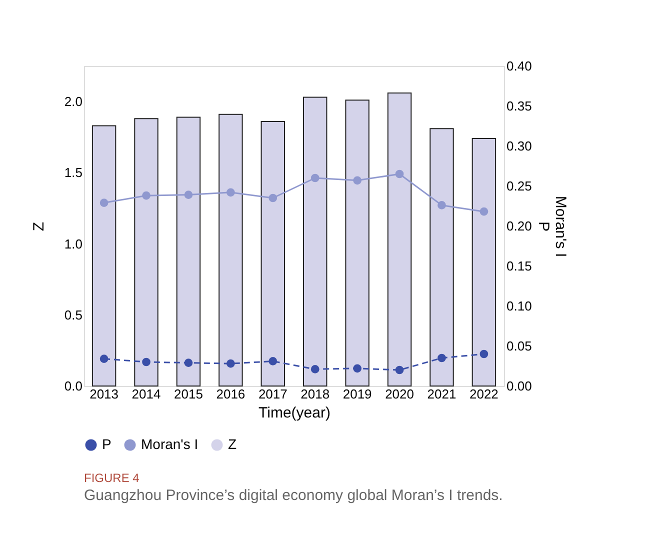  What do you see at coordinates (519, 226) in the screenshot?
I see `y2-tick-label: 0.20` at bounding box center [519, 226].